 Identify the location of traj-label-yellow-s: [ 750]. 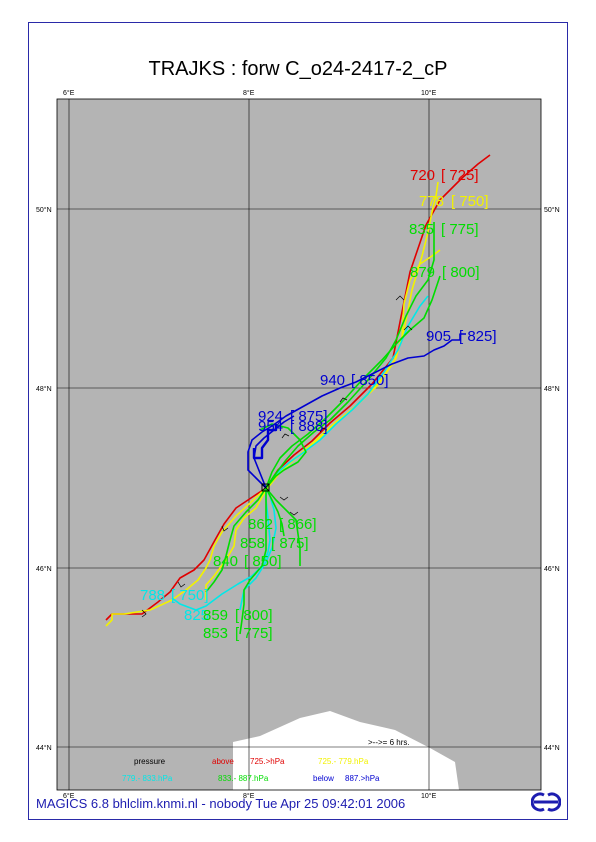
(470, 201).